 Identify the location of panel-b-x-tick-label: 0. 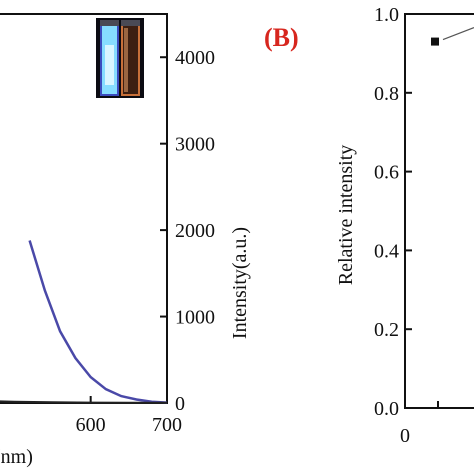
(405, 436).